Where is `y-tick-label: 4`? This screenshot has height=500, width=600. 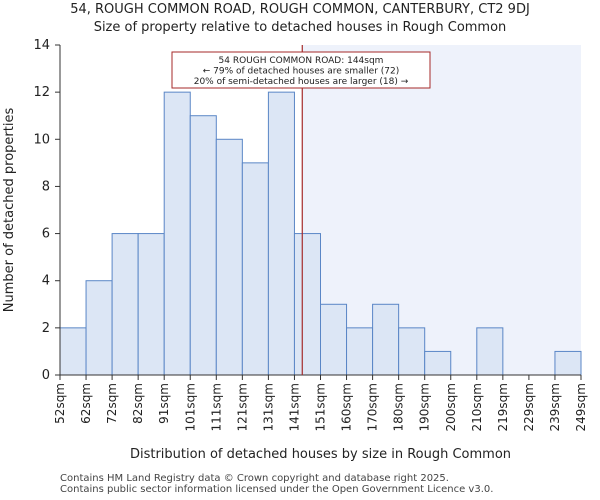
y-tick-label: 4 is located at coordinates (46, 281).